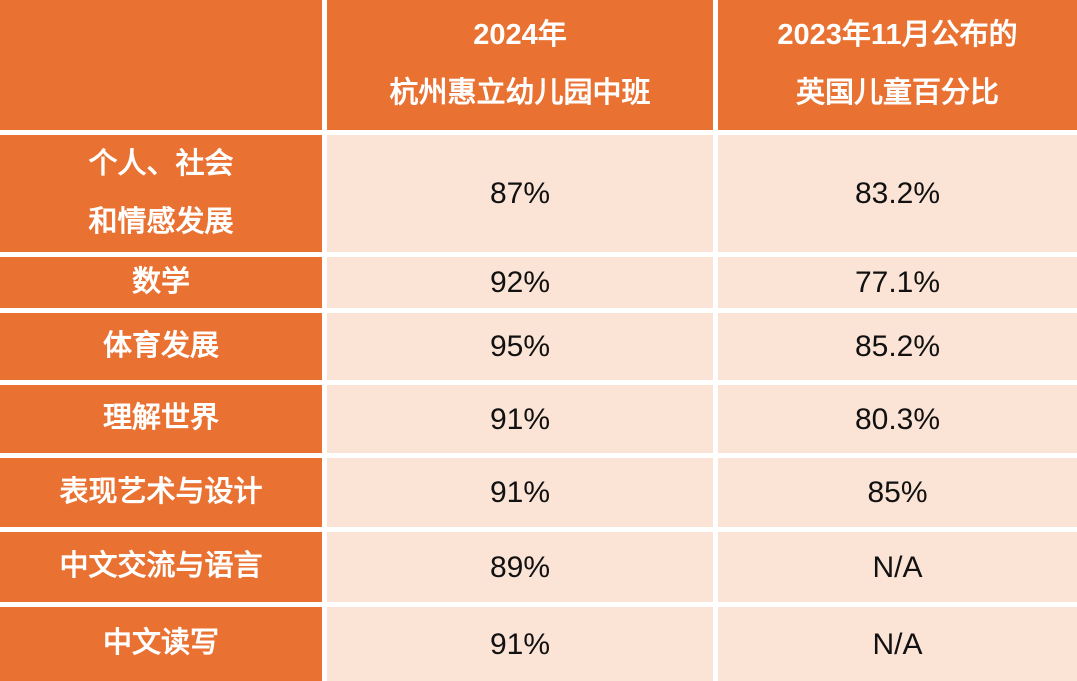 Image resolution: width=1077 pixels, height=681 pixels. What do you see at coordinates (520, 35) in the screenshot?
I see `header-huili-line1: 2024年` at bounding box center [520, 35].